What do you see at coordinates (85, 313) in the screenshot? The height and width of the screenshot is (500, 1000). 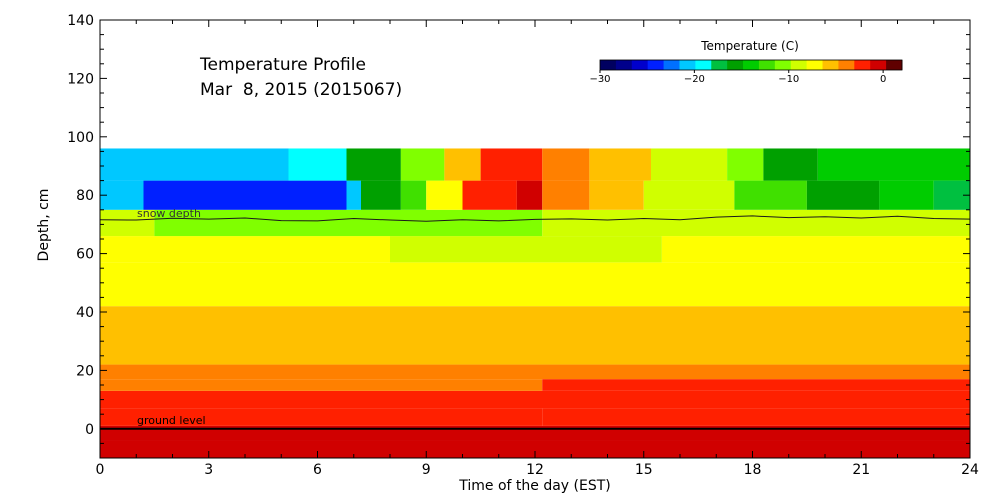 I see `y-tick-label: 40` at bounding box center [85, 313].